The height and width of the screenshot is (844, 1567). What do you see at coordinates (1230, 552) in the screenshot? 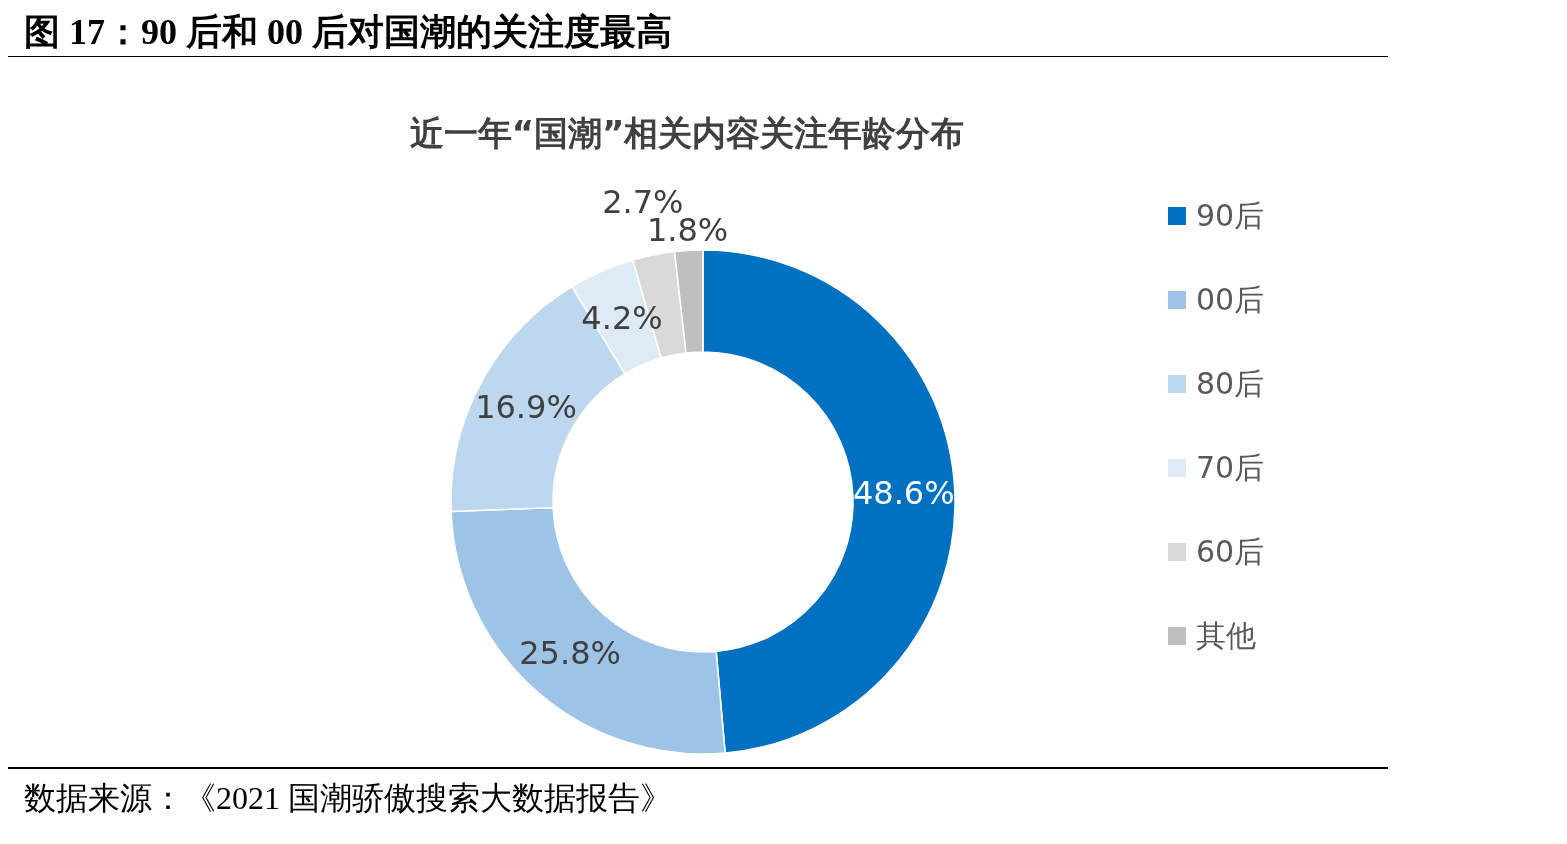
I see `legend-label: 60后` at bounding box center [1230, 552].